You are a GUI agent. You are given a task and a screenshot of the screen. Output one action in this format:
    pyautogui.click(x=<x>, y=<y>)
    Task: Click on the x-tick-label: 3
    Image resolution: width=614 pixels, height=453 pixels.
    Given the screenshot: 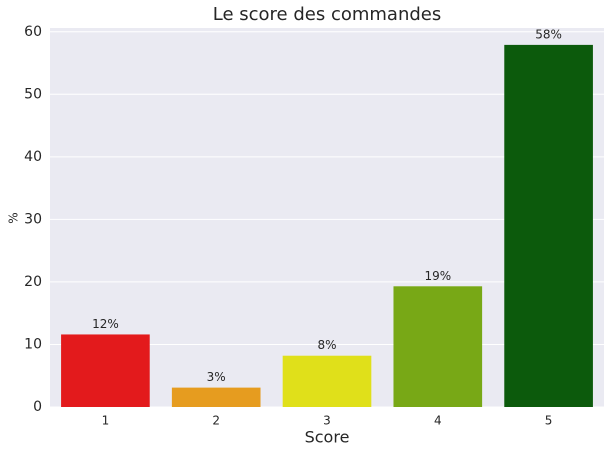 What is the action you would take?
    pyautogui.click(x=327, y=421)
    